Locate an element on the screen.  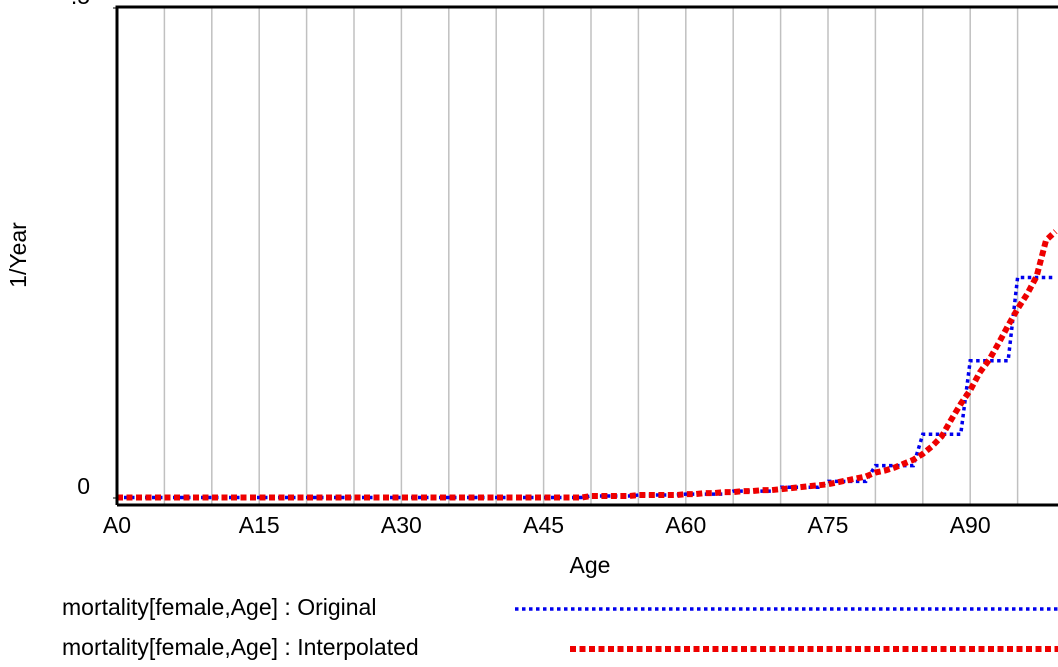
y-tick-label: 0 is located at coordinates (83, 486).